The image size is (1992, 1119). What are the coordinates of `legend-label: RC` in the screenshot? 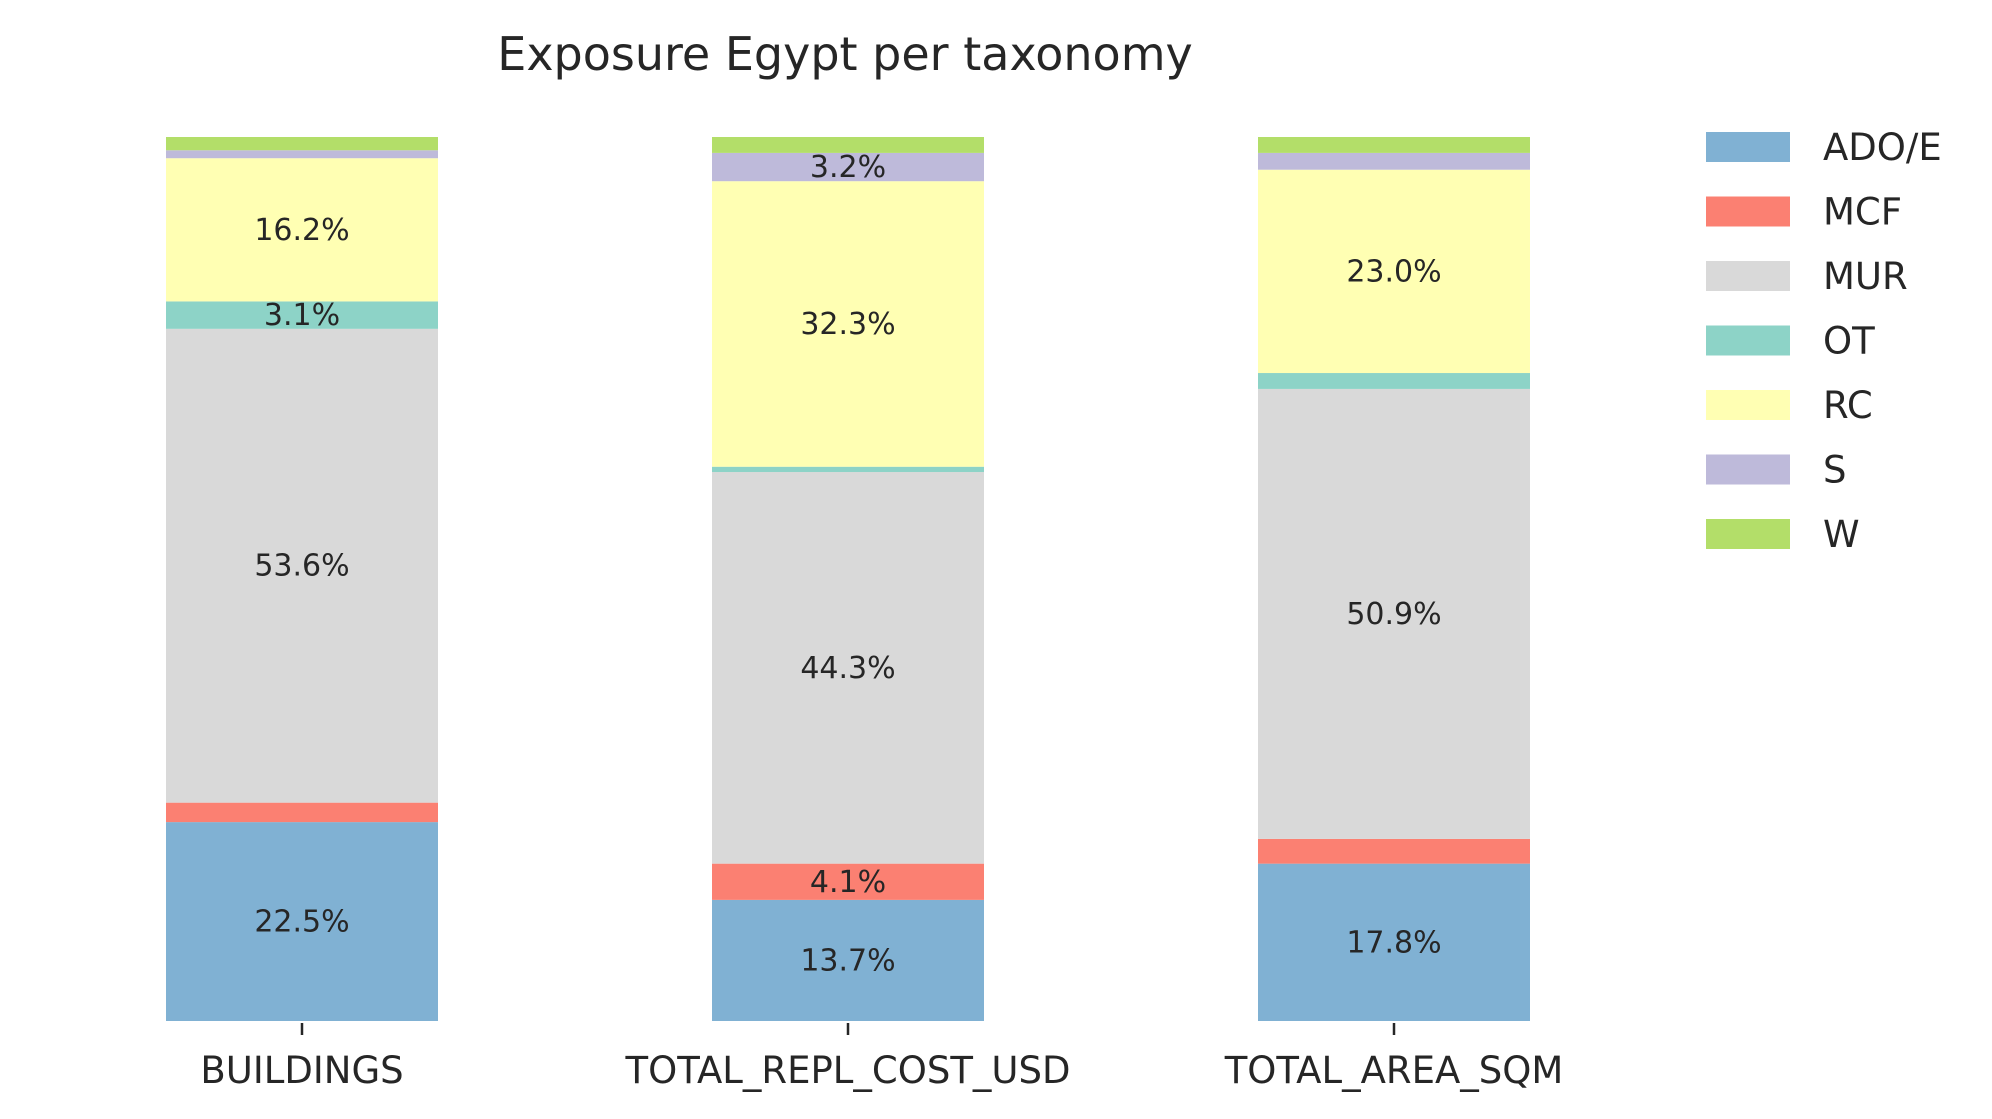 It's located at (1848, 405).